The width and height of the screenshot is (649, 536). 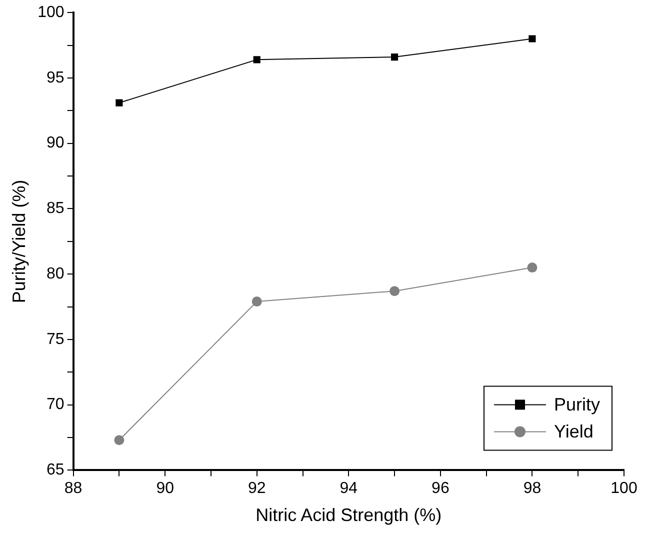 What do you see at coordinates (624, 489) in the screenshot?
I see `x-tick-label: 100` at bounding box center [624, 489].